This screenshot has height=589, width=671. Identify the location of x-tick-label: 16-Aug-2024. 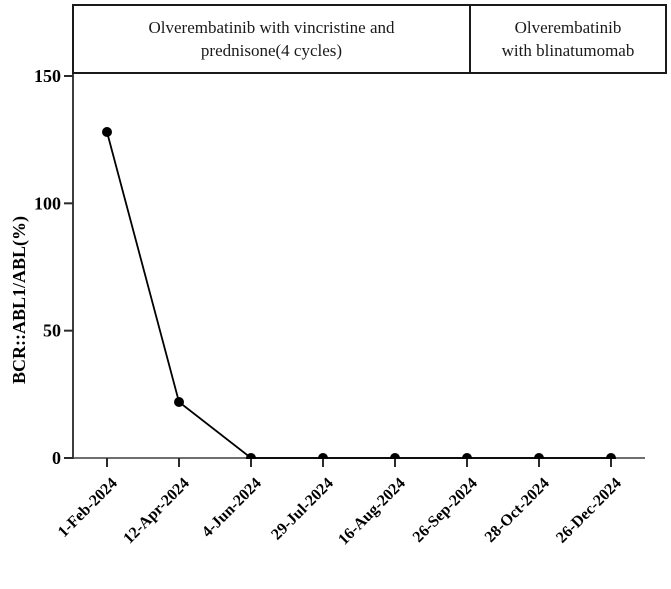
(372, 512).